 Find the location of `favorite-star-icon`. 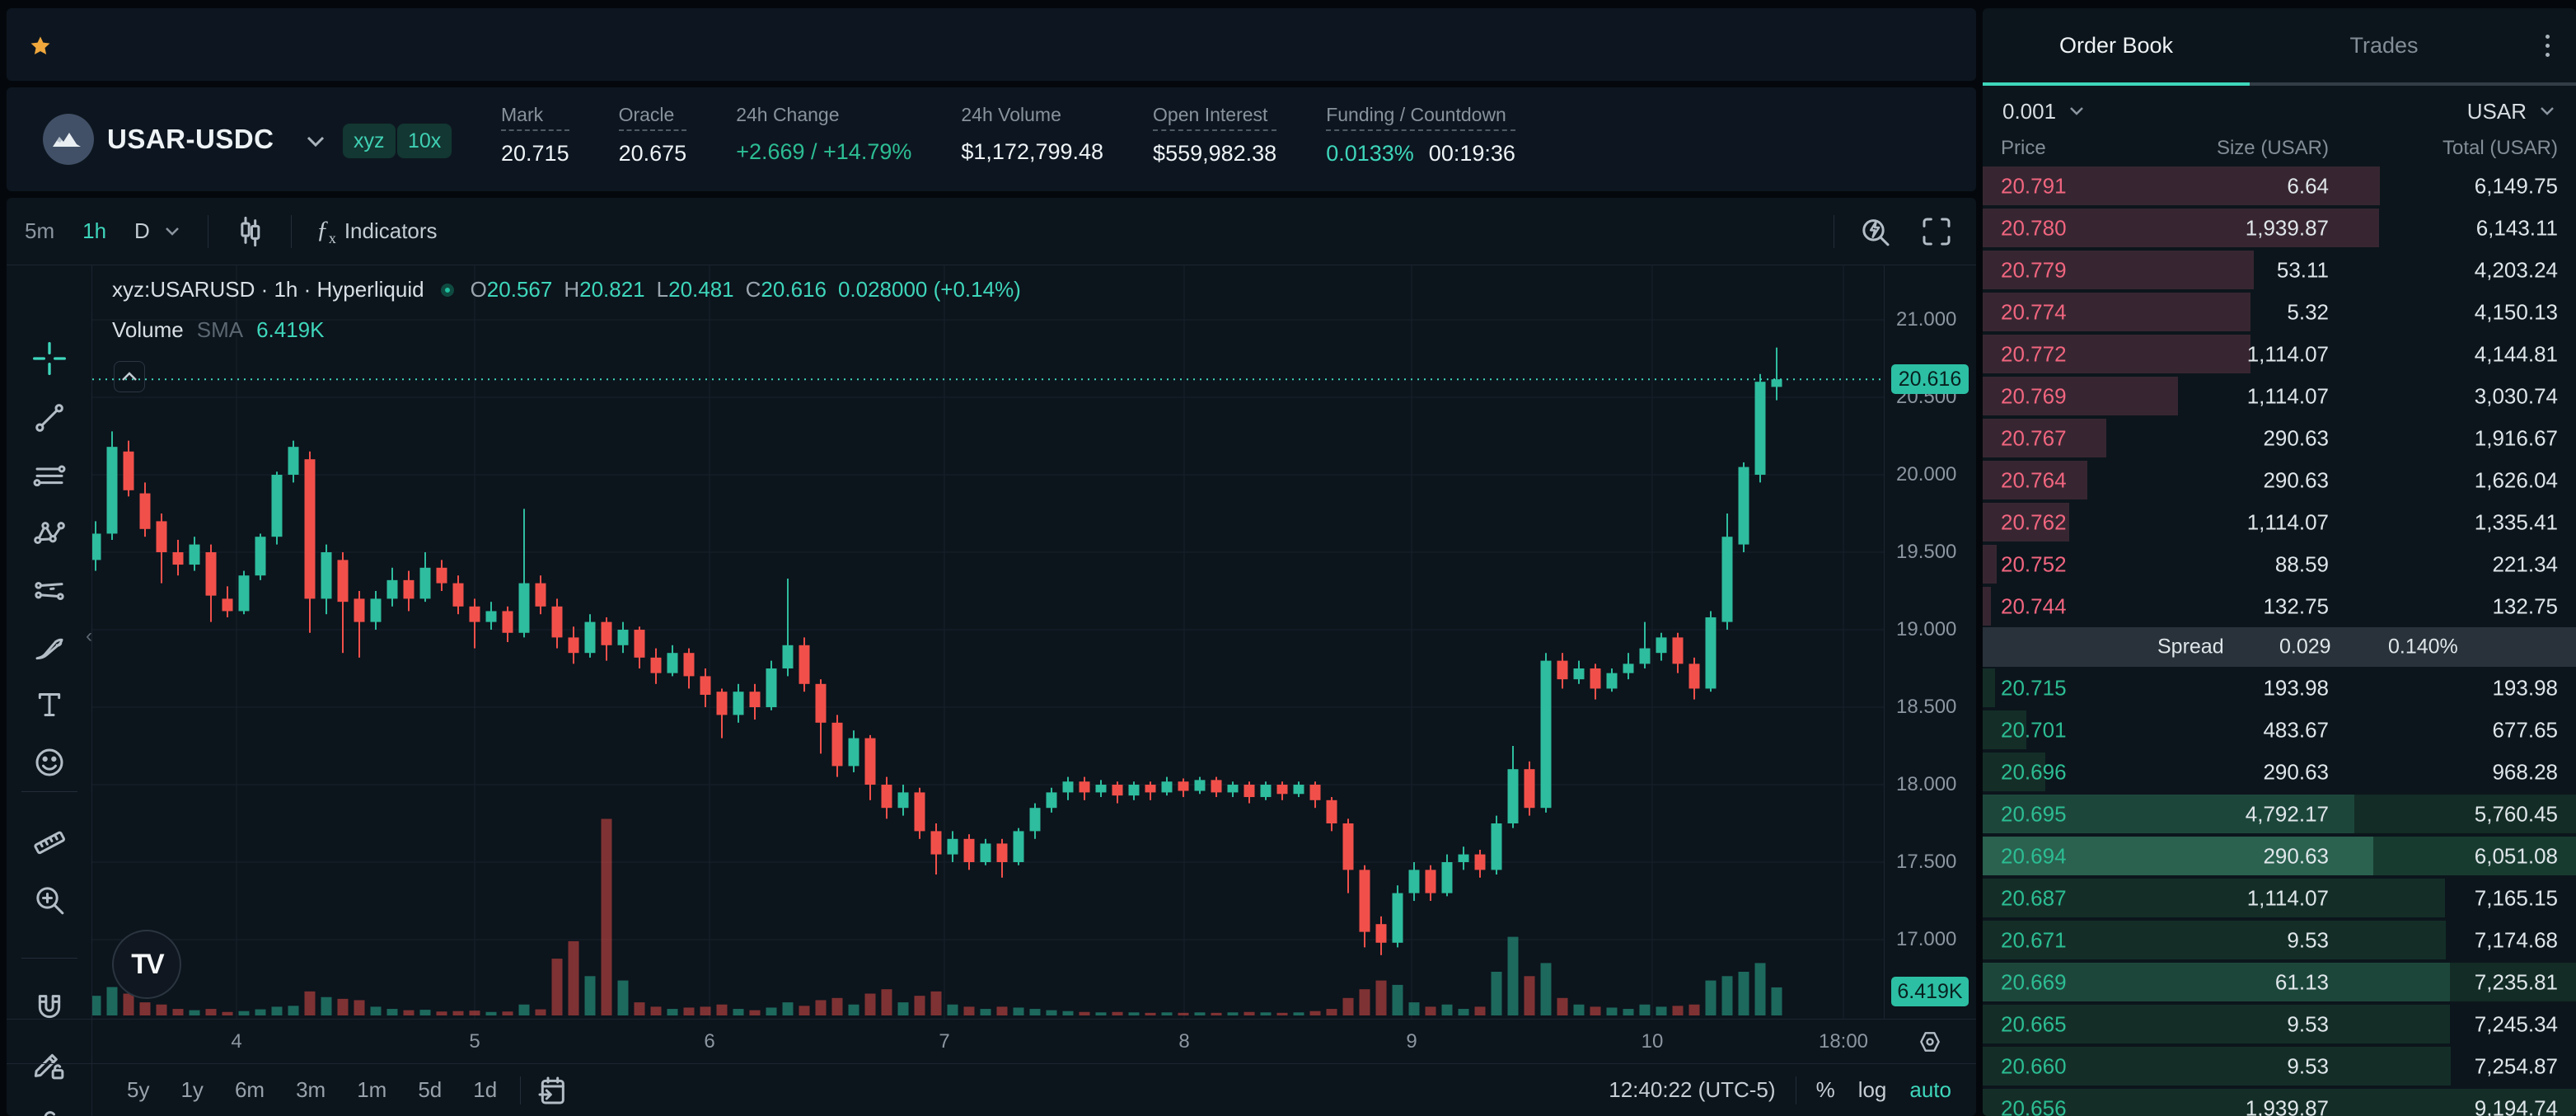

favorite-star-icon is located at coordinates (40, 46).